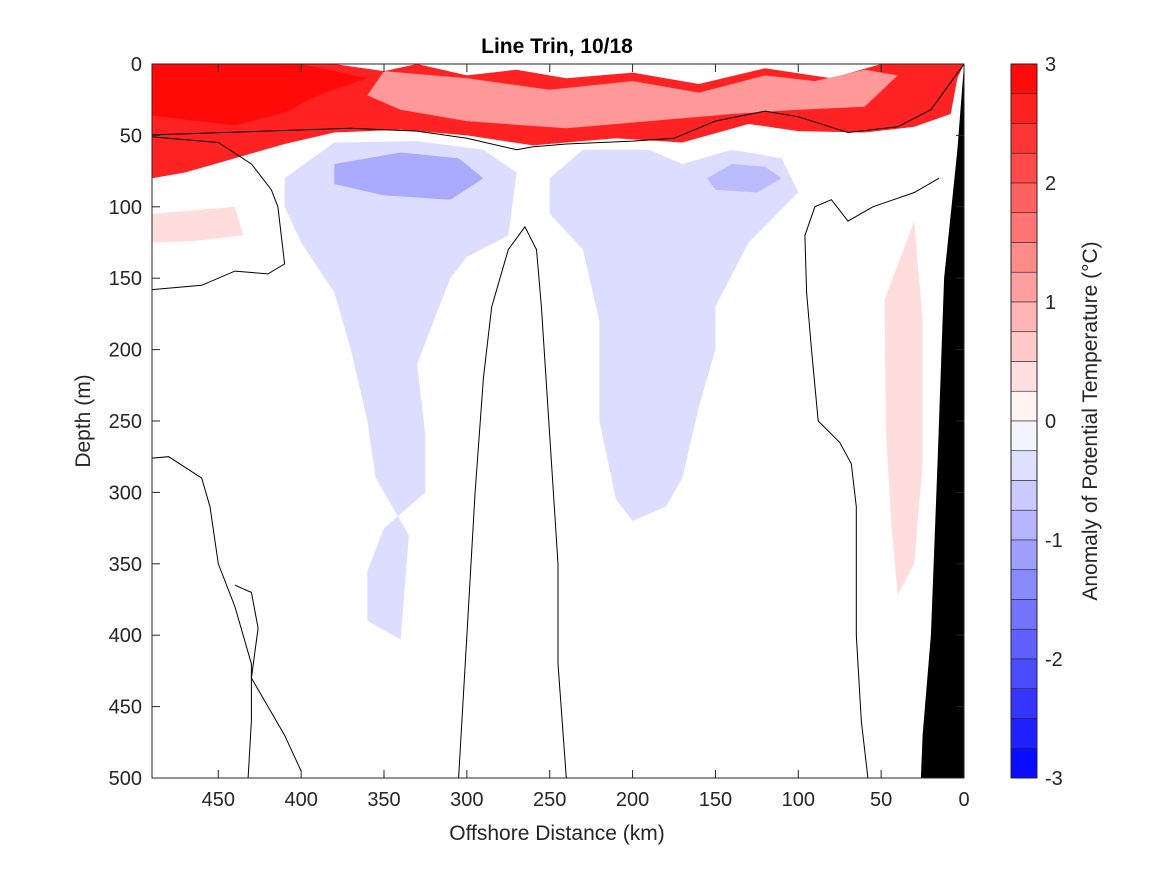 This screenshot has width=1167, height=875. What do you see at coordinates (557, 833) in the screenshot?
I see `x-axis-label: Offshore Distance (km)` at bounding box center [557, 833].